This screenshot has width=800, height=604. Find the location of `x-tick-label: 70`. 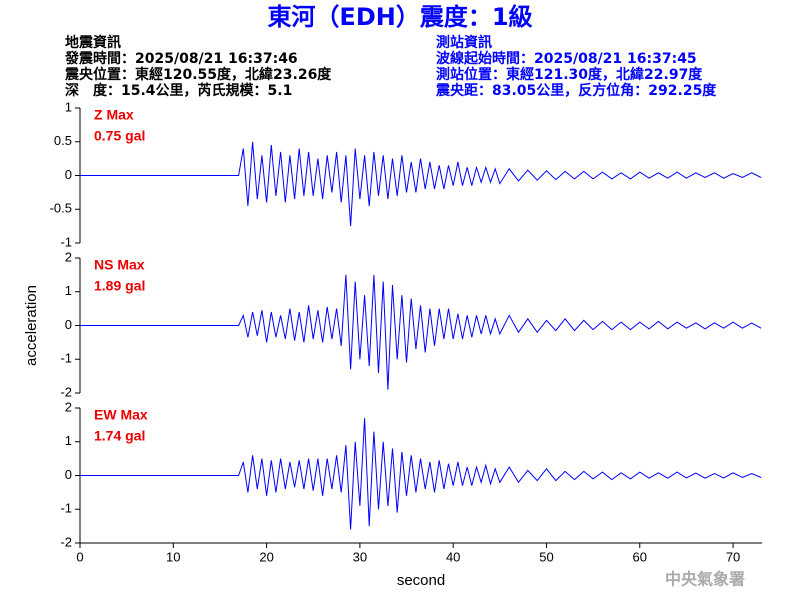

x-tick-label: 70 is located at coordinates (733, 556).